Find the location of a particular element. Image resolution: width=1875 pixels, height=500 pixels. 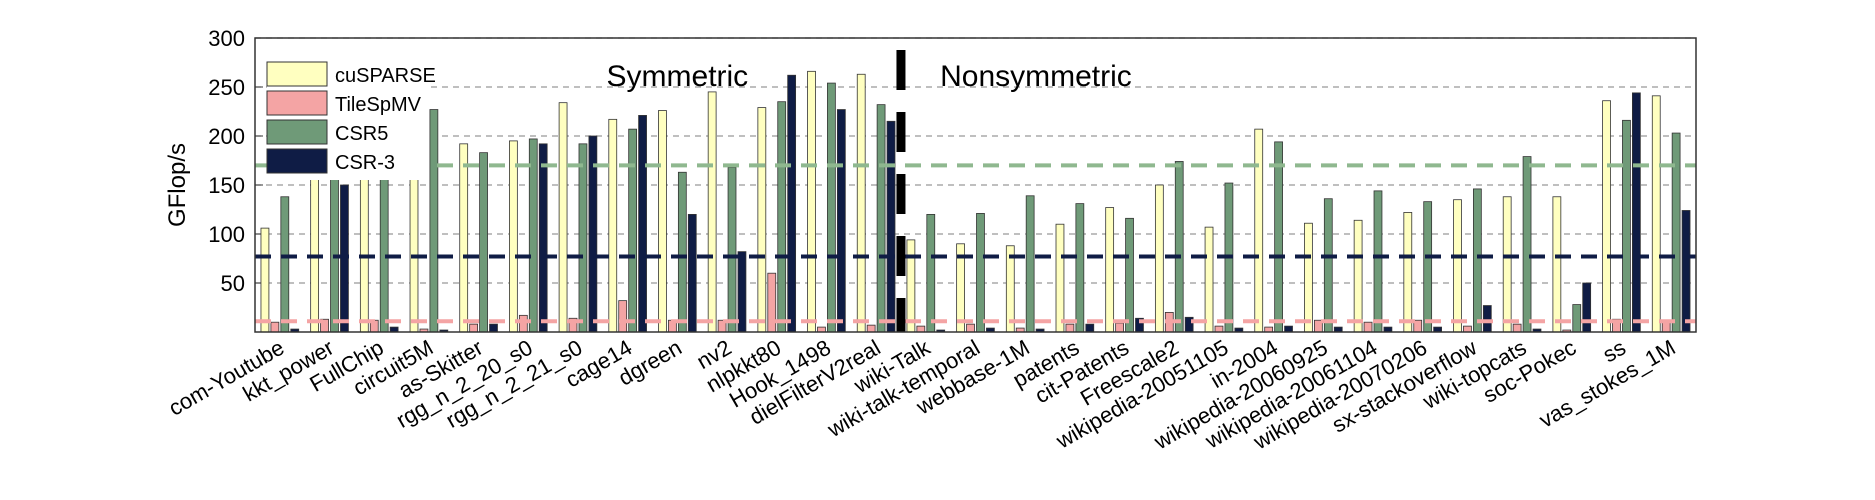

y-tick-label: 300 is located at coordinates (226, 38).